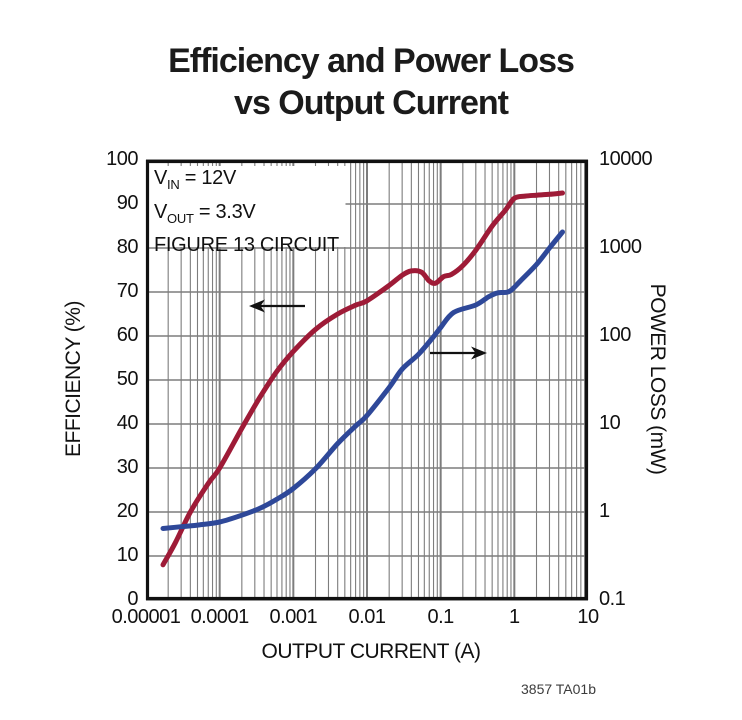 Image resolution: width=742 pixels, height=720 pixels. What do you see at coordinates (132, 599) in the screenshot?
I see `y-left-tick-label: 0` at bounding box center [132, 599].